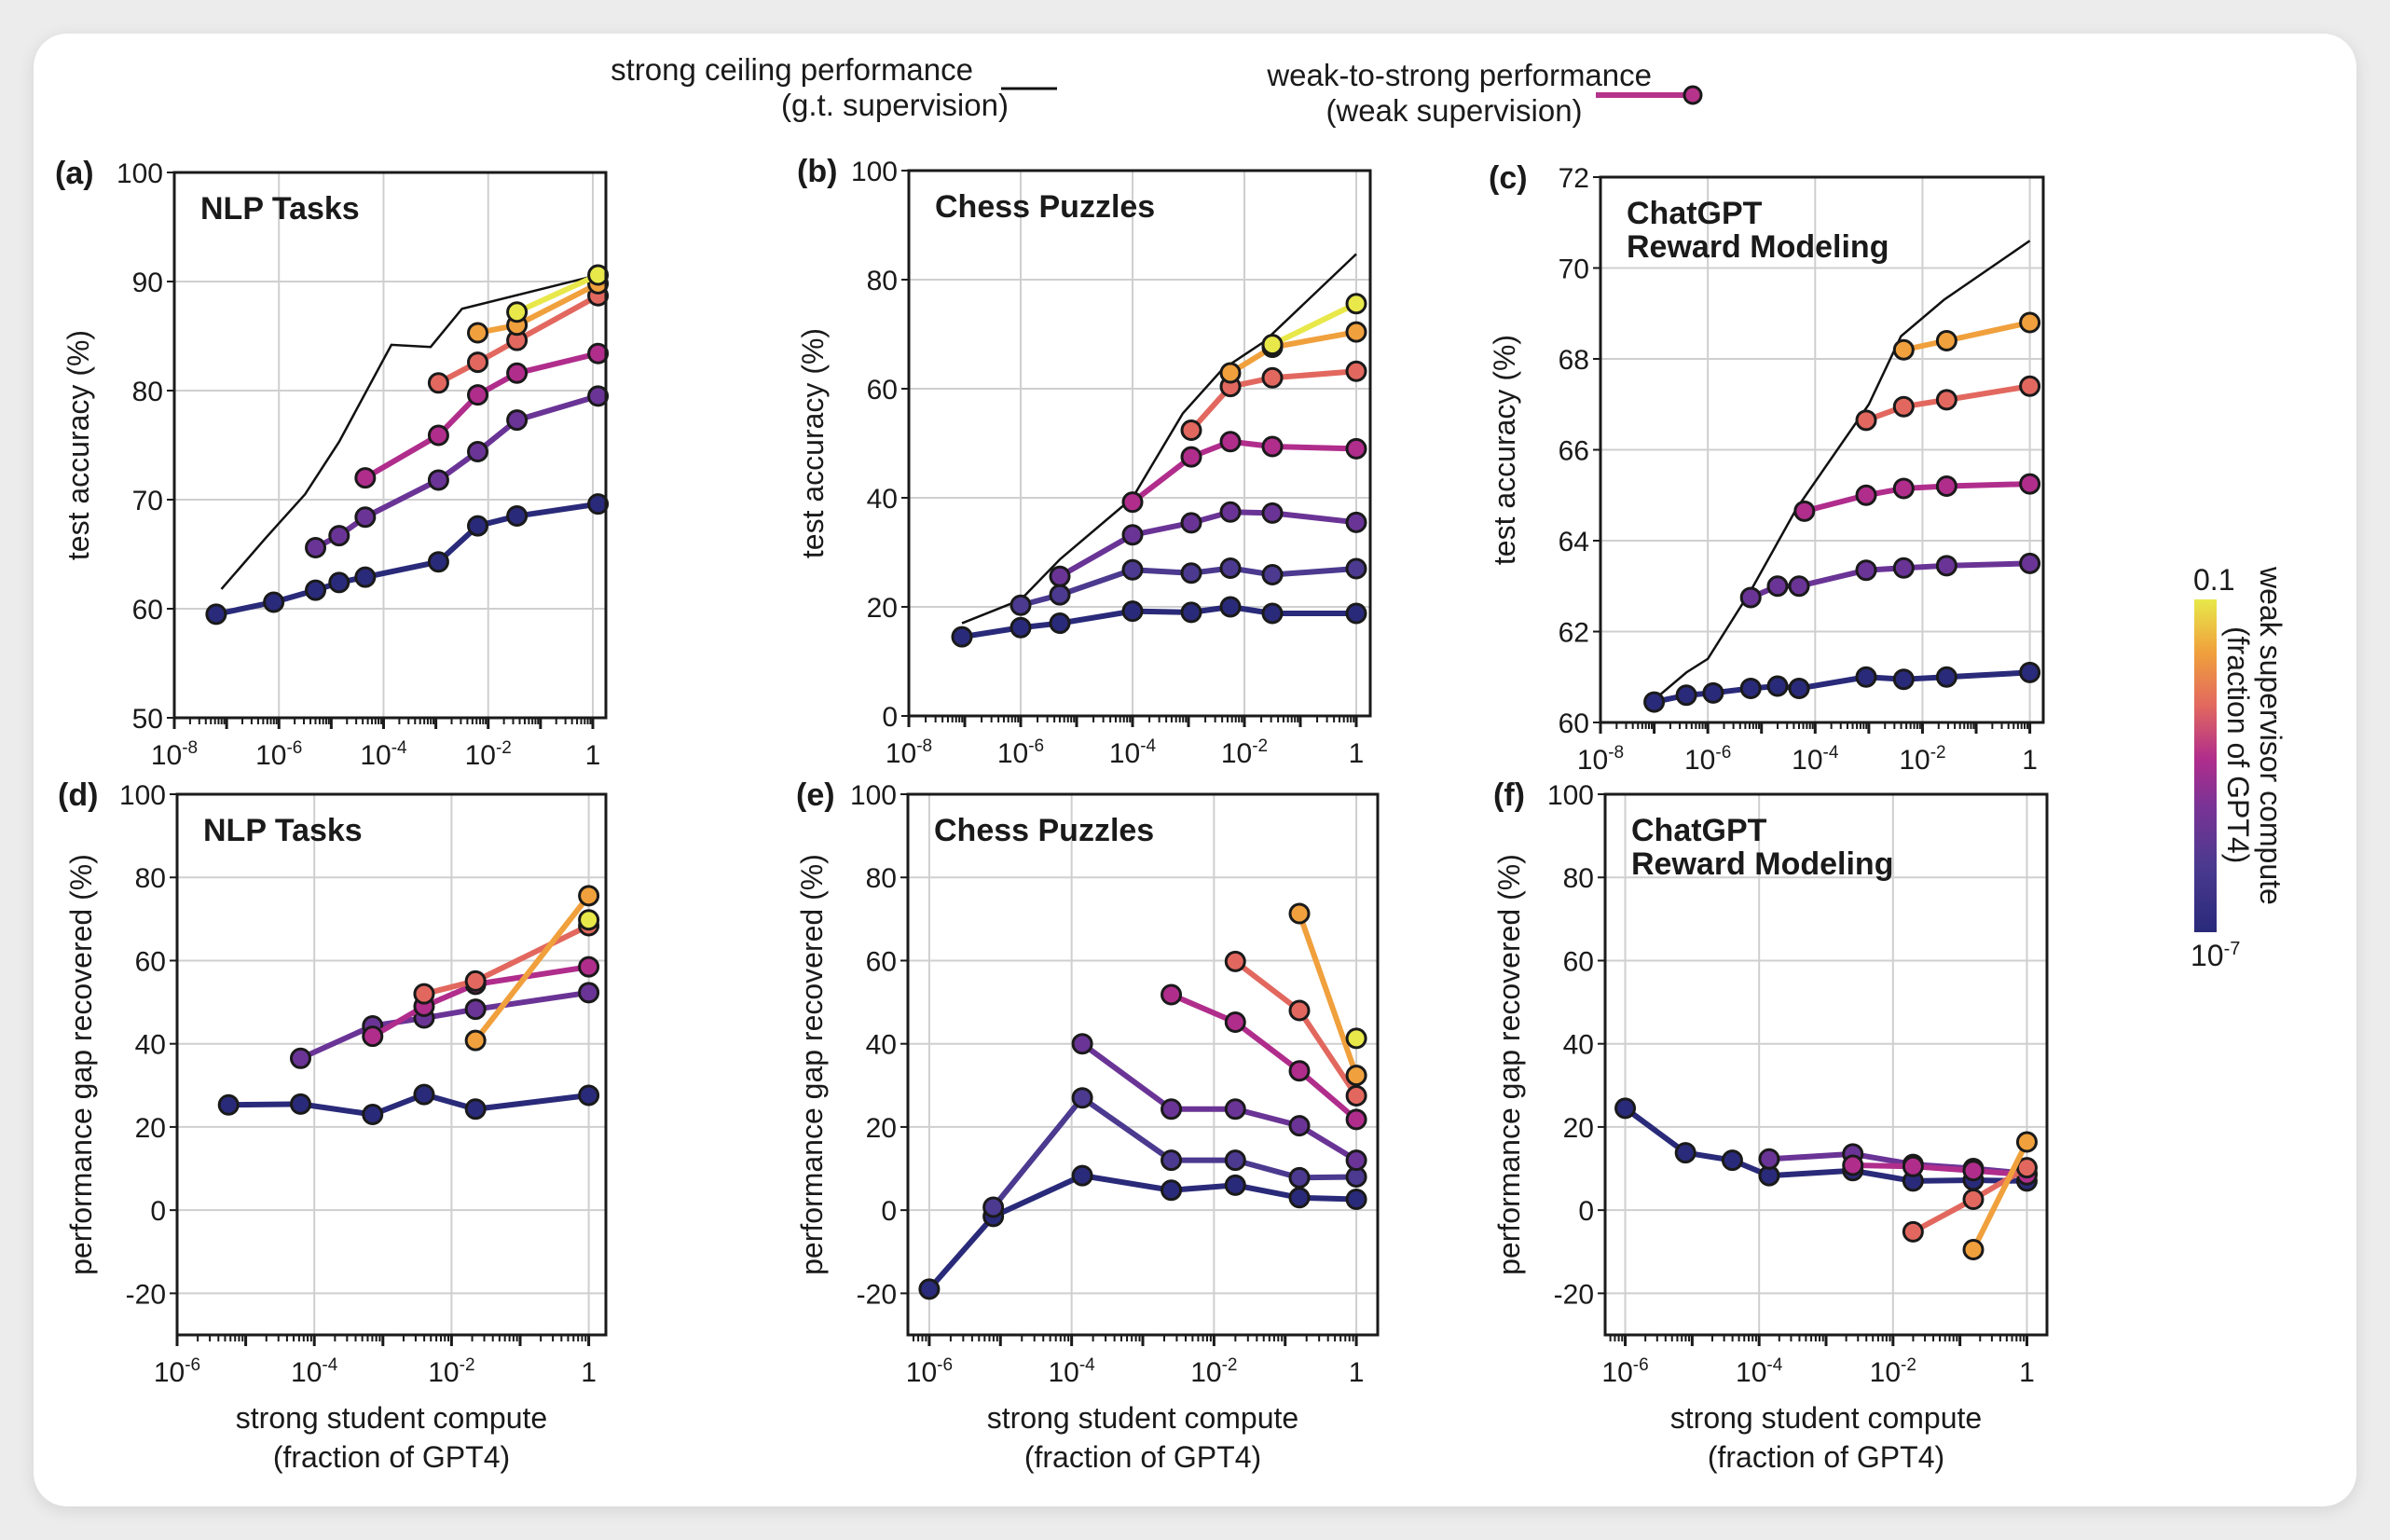 The image size is (2390, 1540). I want to click on legend-w2s-label-line2: (weak supervision), so click(1453, 110).